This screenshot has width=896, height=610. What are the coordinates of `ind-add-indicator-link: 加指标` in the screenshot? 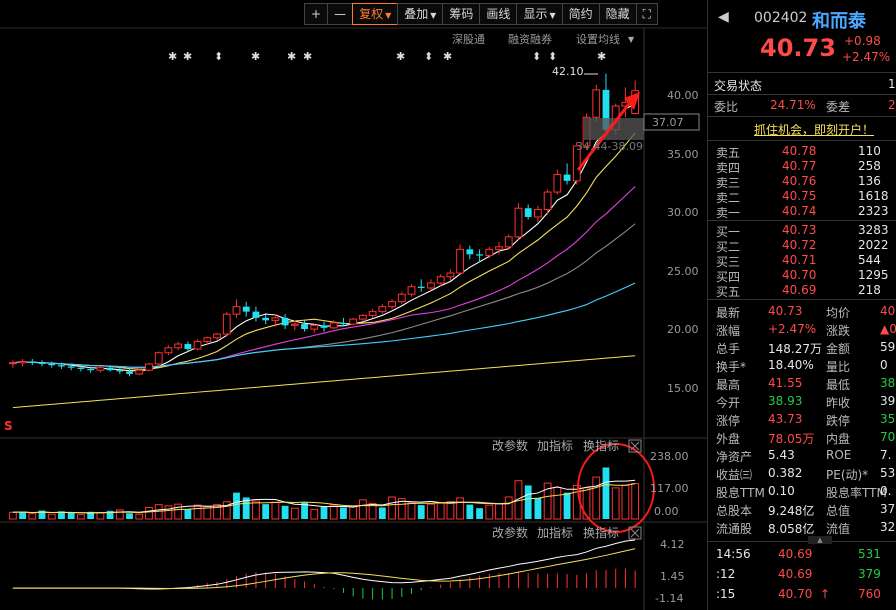 It's located at (555, 532).